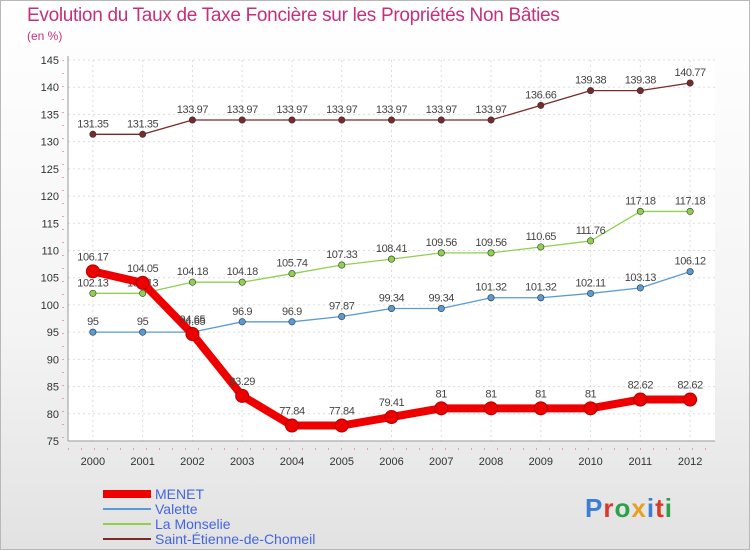 The height and width of the screenshot is (551, 750). I want to click on data-label: 94.65, so click(193, 320).